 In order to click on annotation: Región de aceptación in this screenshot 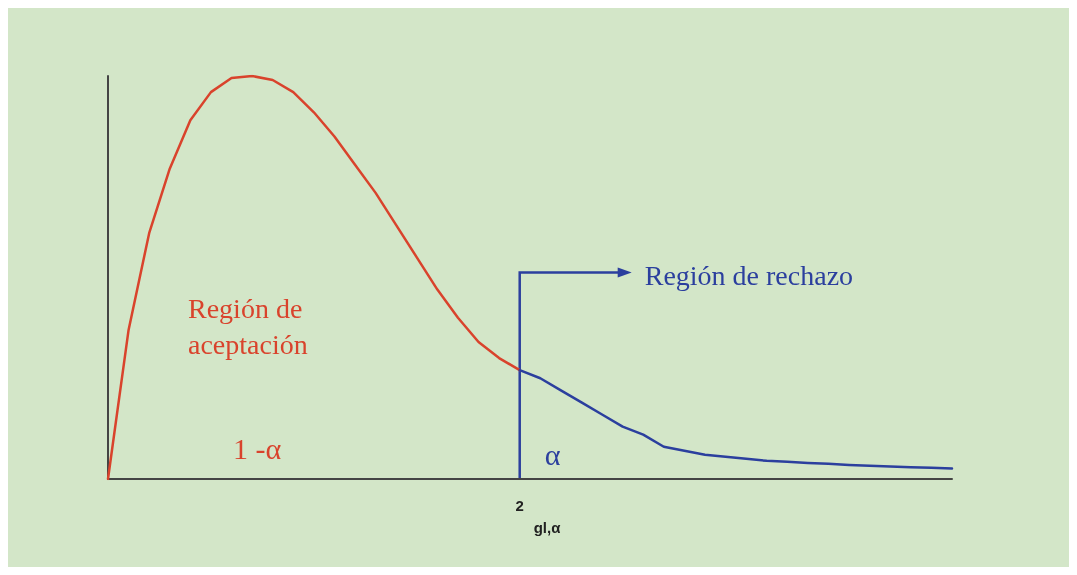, I will do `click(248, 326)`.